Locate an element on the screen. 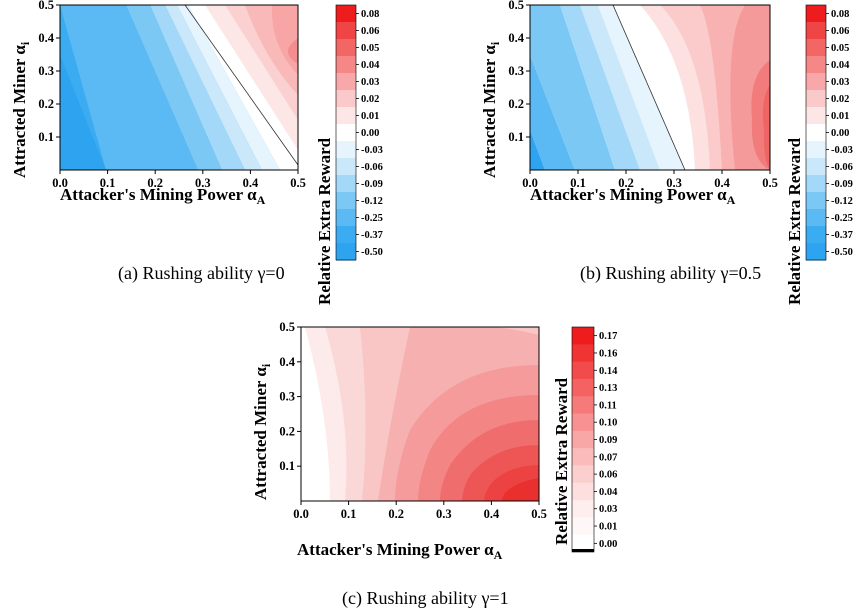  colorbar-tick-label: -0.03 is located at coordinates (842, 150).